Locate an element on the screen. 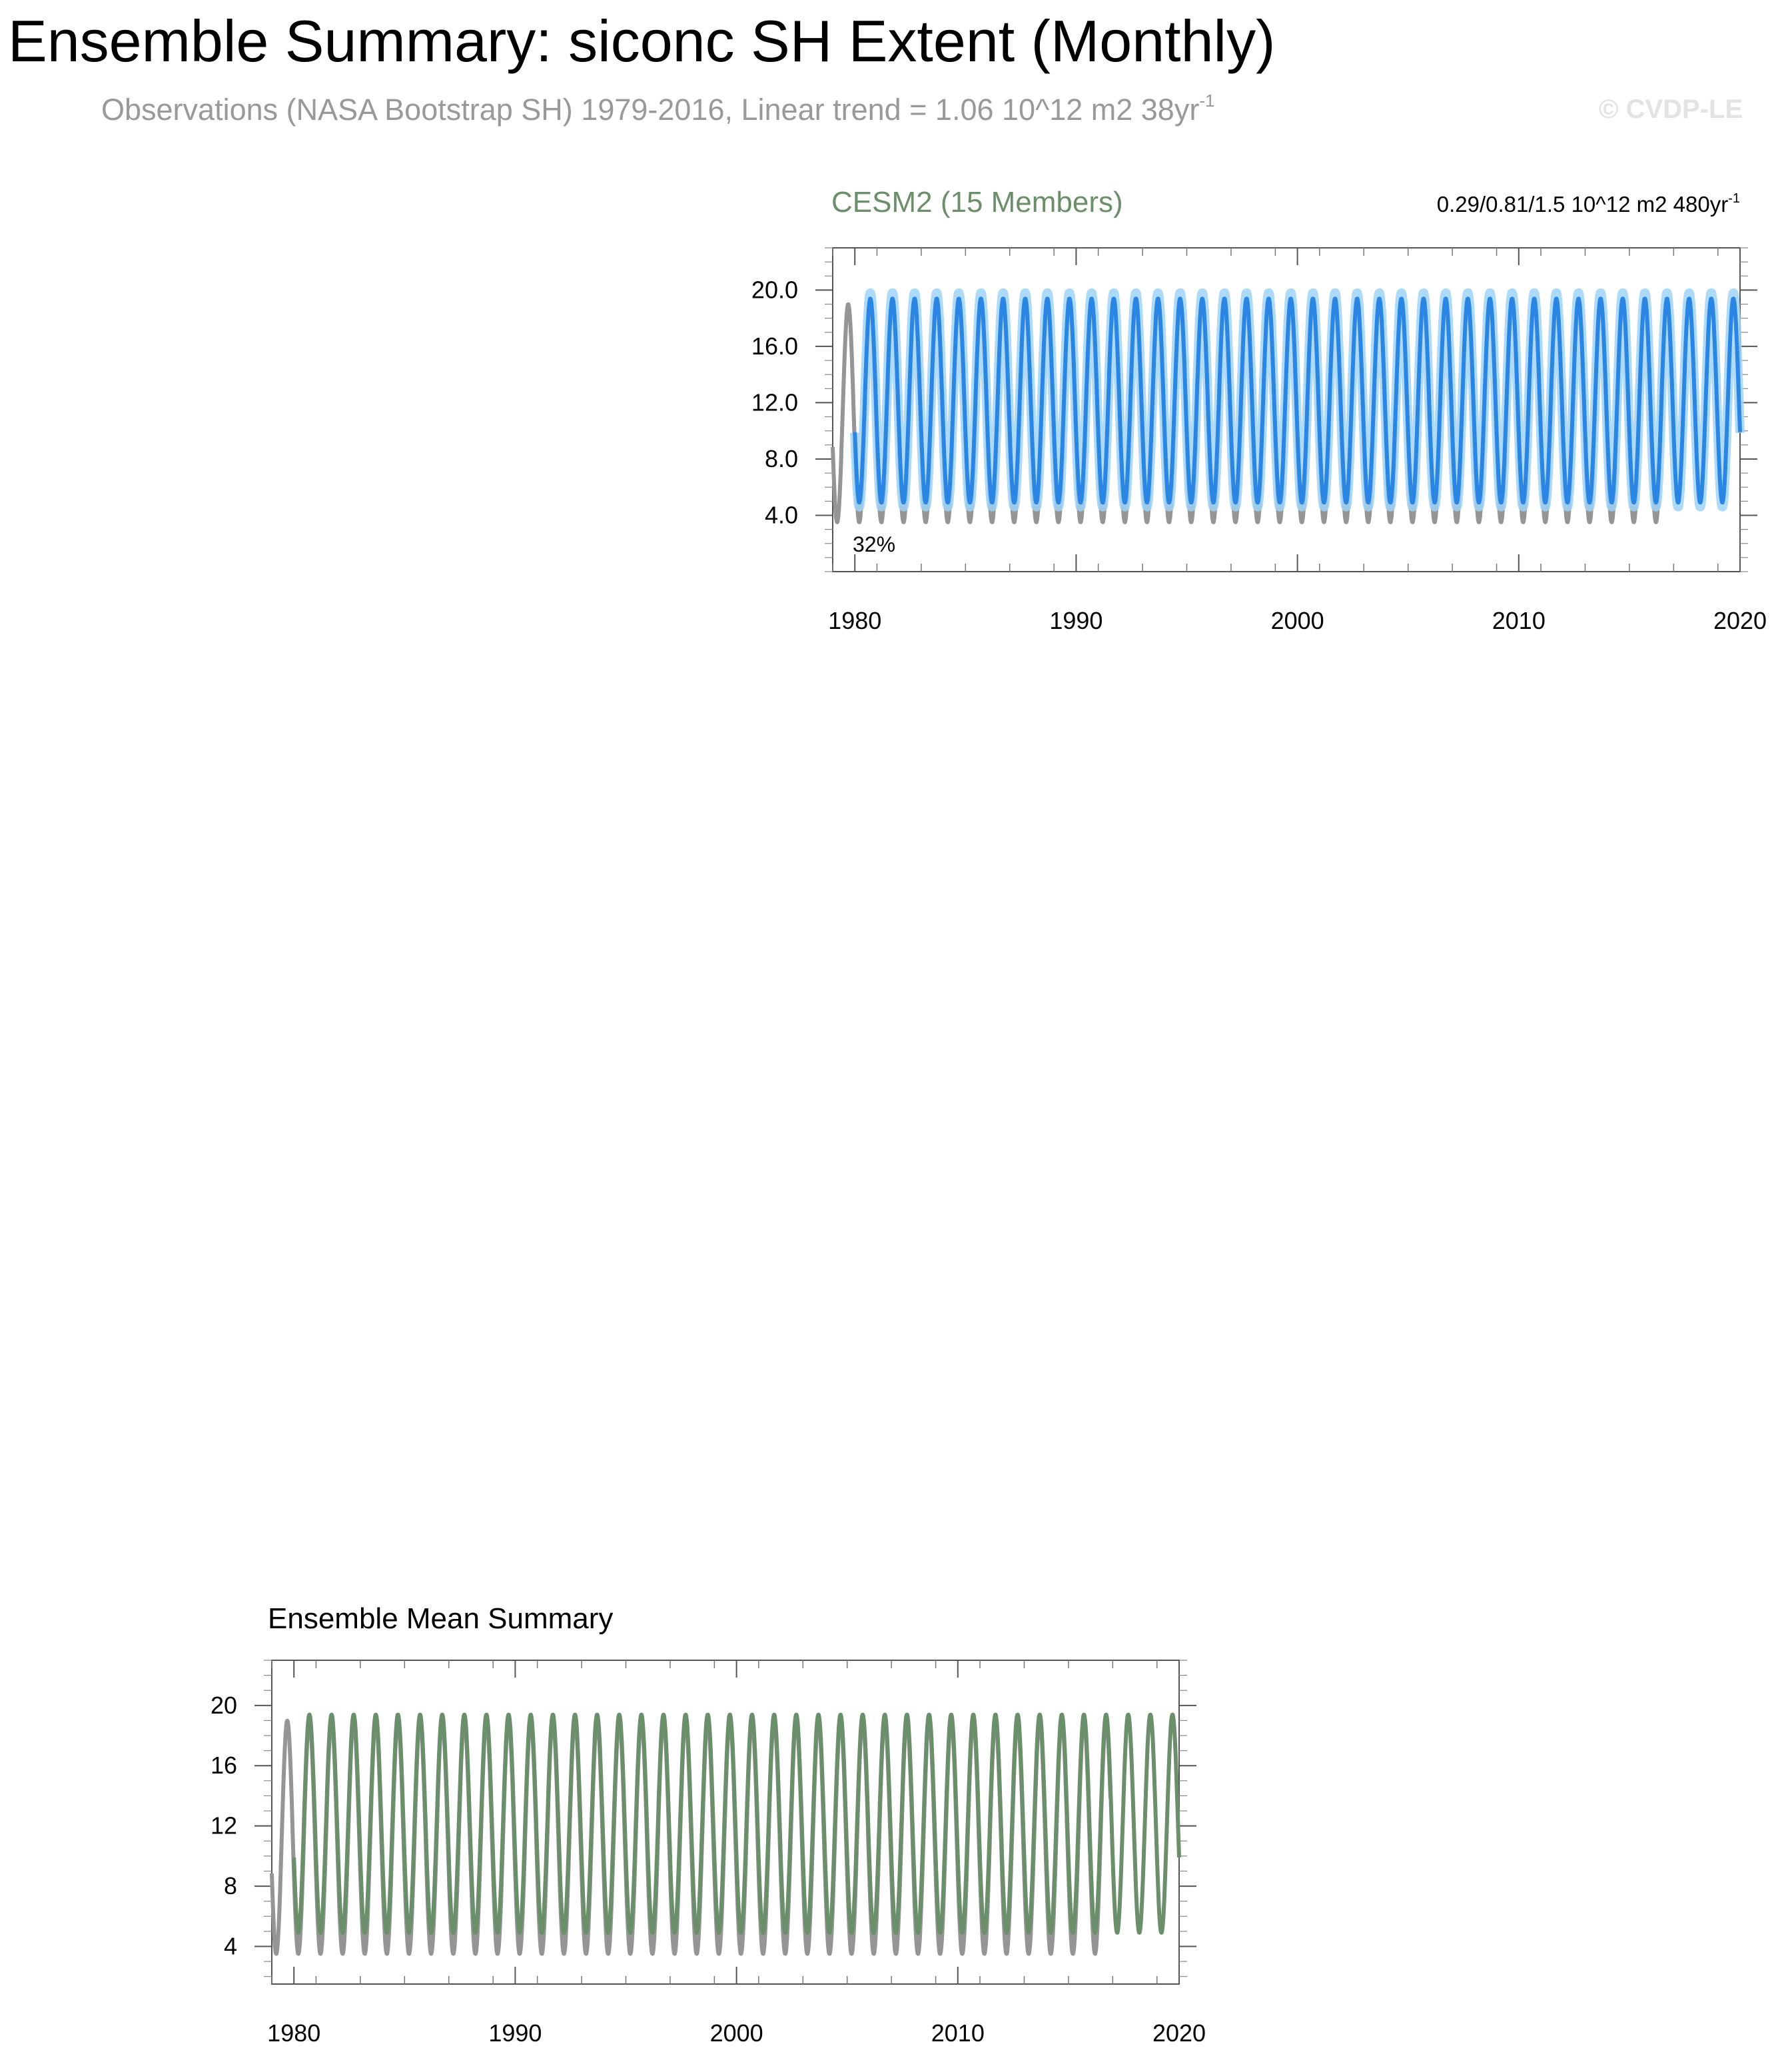 Image resolution: width=1778 pixels, height=2072 pixels. cesm2-trend-label: 0.29/0.81/1.5 10^12 m2 480yr-1 is located at coordinates (1589, 204).